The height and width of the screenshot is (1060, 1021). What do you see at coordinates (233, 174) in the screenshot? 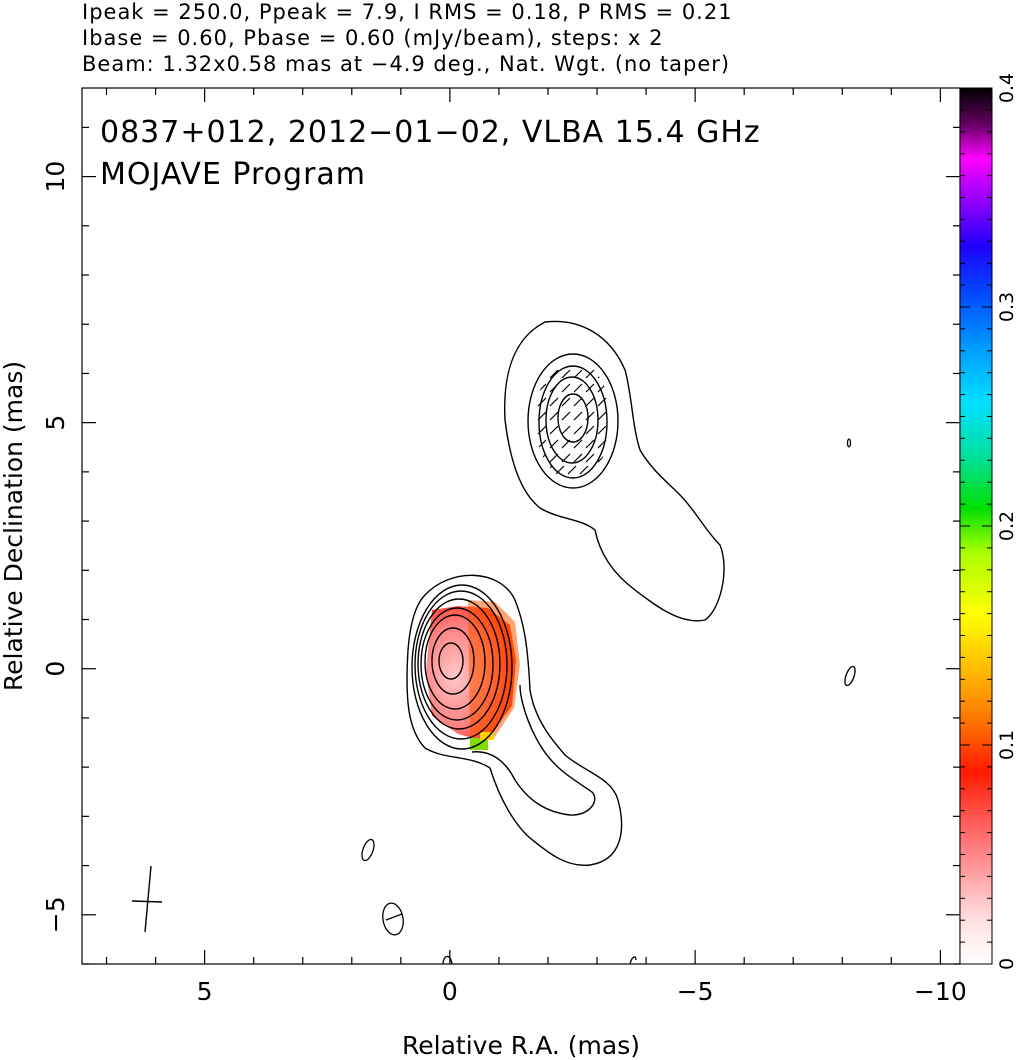
I see `panel-label-program: MOJAVE Program` at bounding box center [233, 174].